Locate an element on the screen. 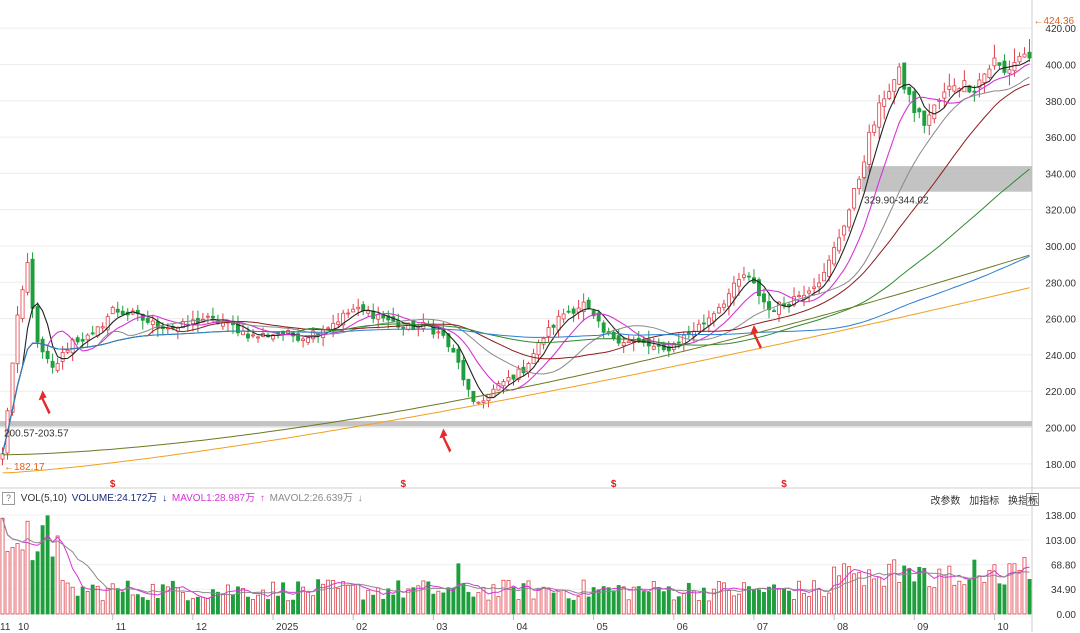 The height and width of the screenshot is (633, 1080). price-tick-label: 420.00 is located at coordinates (1060, 29).